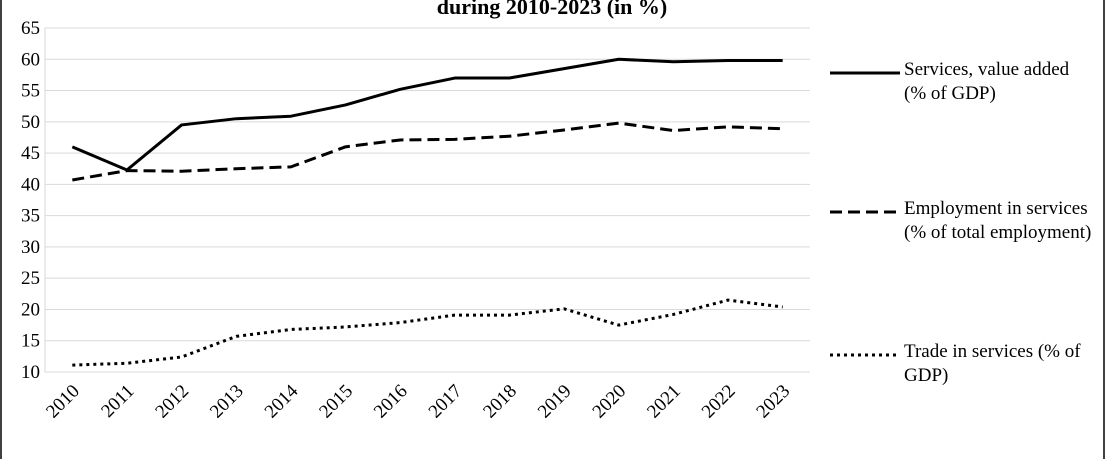 The height and width of the screenshot is (459, 1105). What do you see at coordinates (117, 401) in the screenshot?
I see `x-tick-label: 2011` at bounding box center [117, 401].